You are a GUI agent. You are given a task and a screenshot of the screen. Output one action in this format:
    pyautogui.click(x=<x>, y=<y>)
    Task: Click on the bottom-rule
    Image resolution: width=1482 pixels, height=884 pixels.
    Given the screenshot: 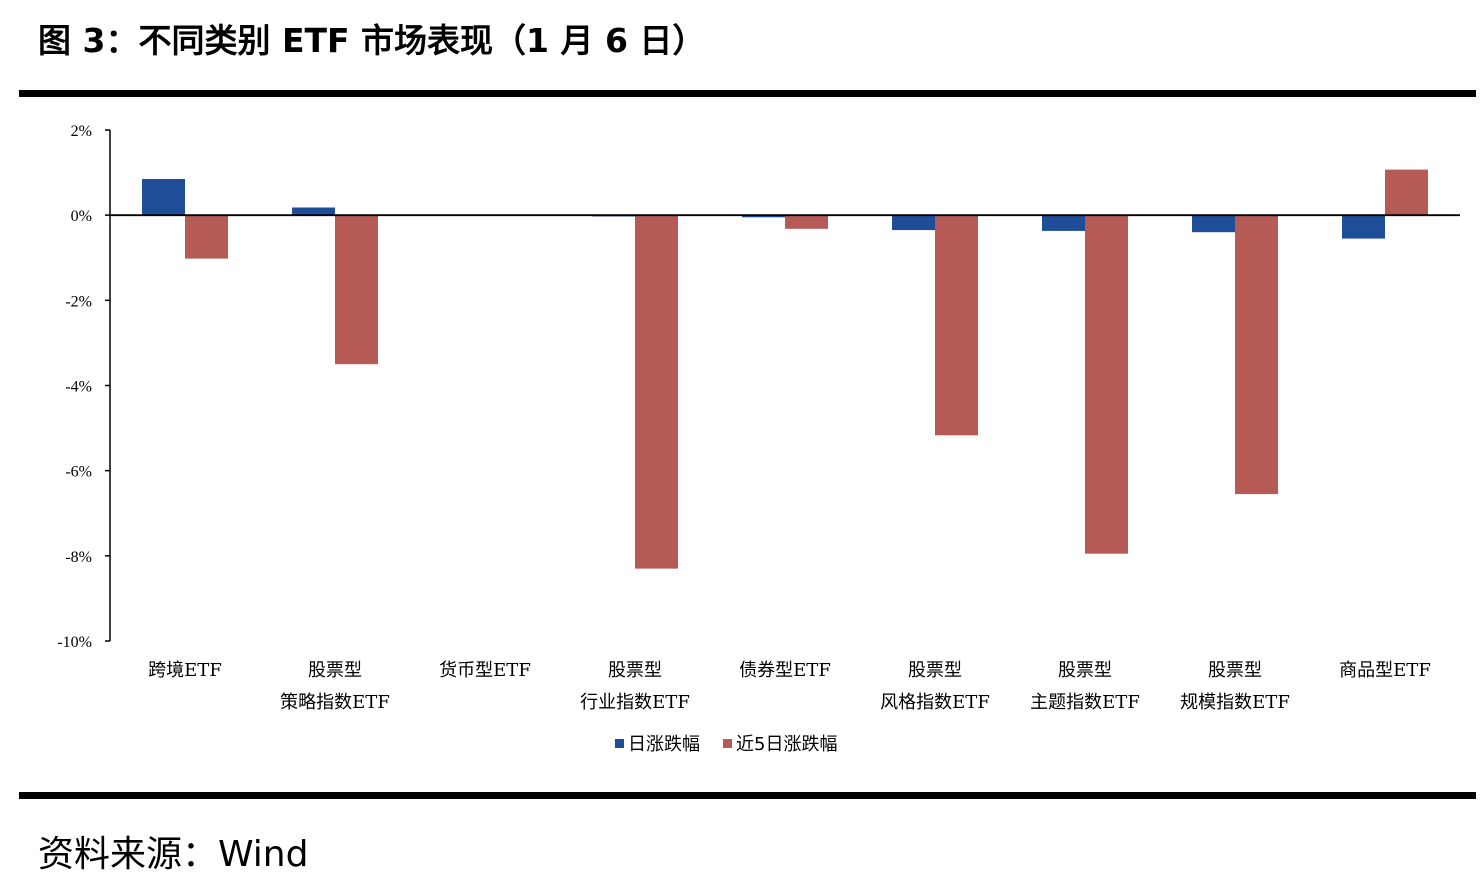 What is the action you would take?
    pyautogui.click(x=747, y=795)
    